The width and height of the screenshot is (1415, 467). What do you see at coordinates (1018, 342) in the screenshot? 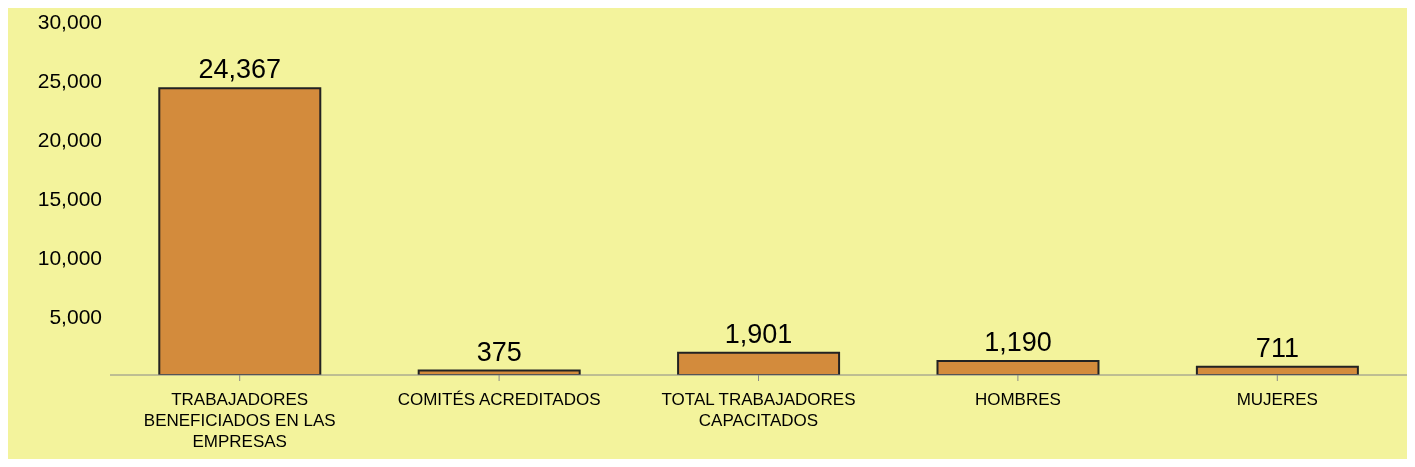
I see `data-label: 1,190` at bounding box center [1018, 342].